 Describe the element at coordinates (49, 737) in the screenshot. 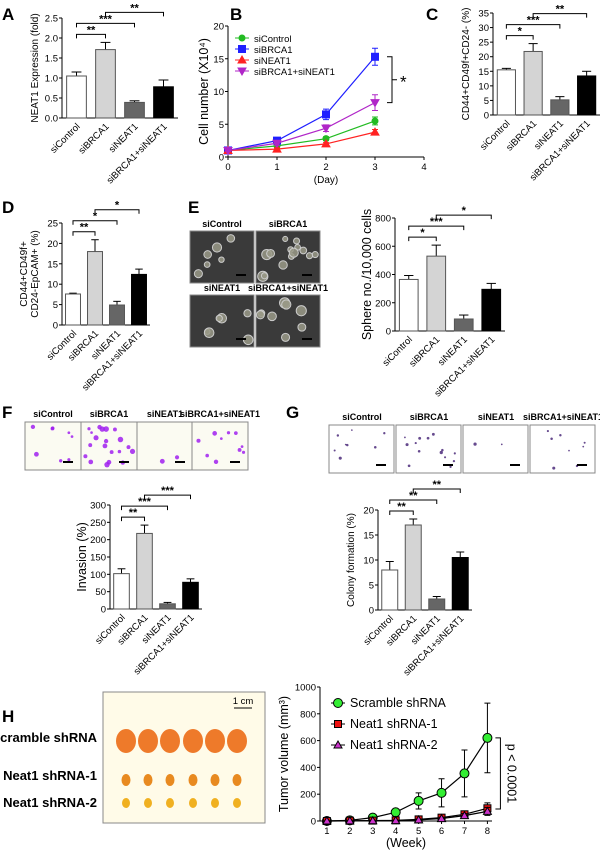

I see `row-label: Scramble shRNA` at that location.